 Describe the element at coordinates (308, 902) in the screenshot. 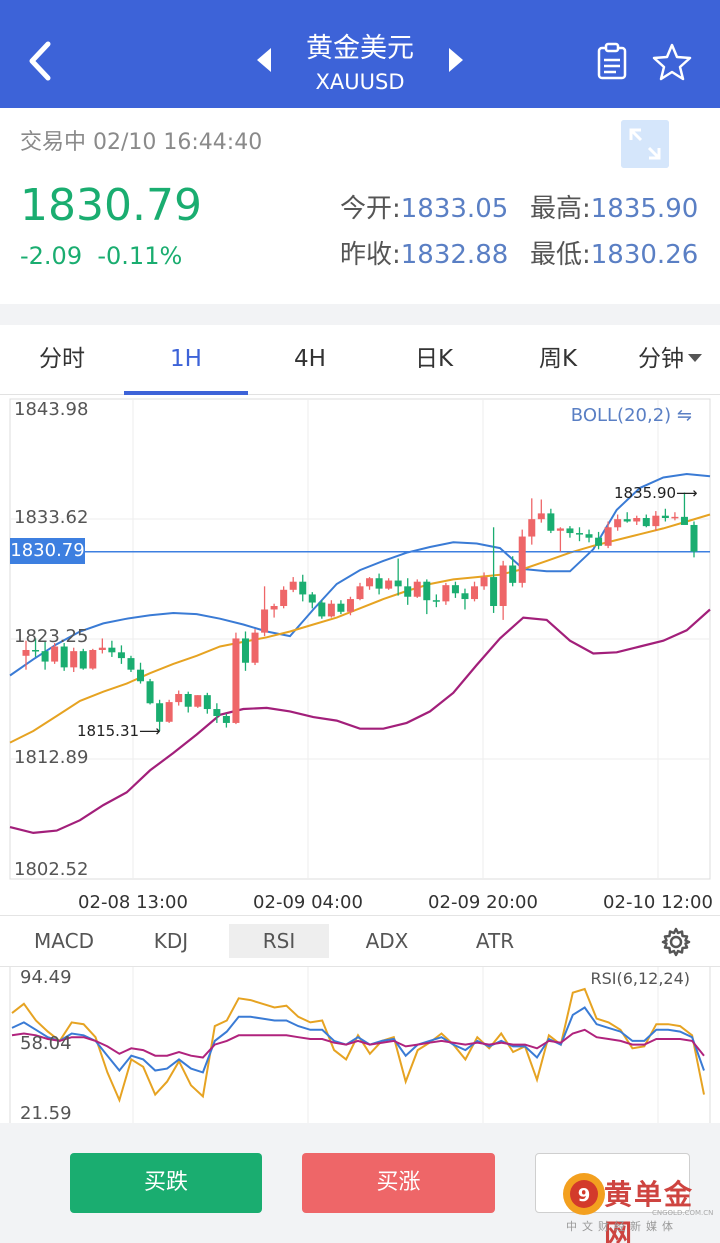

I see `x-tick: 02-09 04:00` at that location.